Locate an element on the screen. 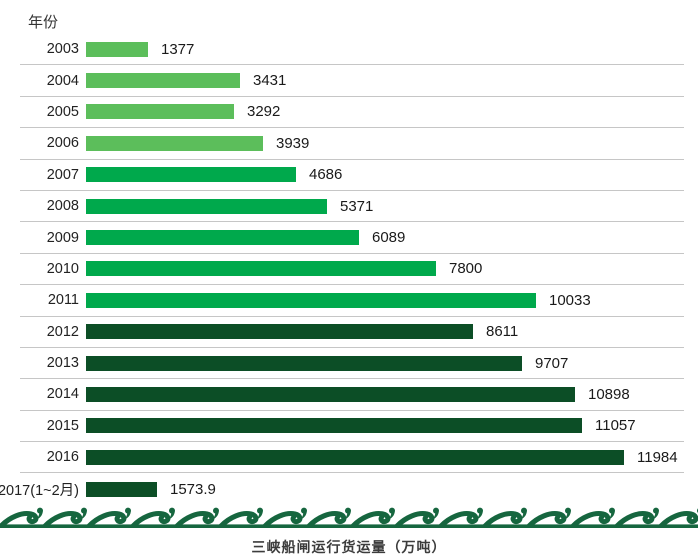 This screenshot has height=557, width=698. y-axis-title: 年份 is located at coordinates (43, 22).